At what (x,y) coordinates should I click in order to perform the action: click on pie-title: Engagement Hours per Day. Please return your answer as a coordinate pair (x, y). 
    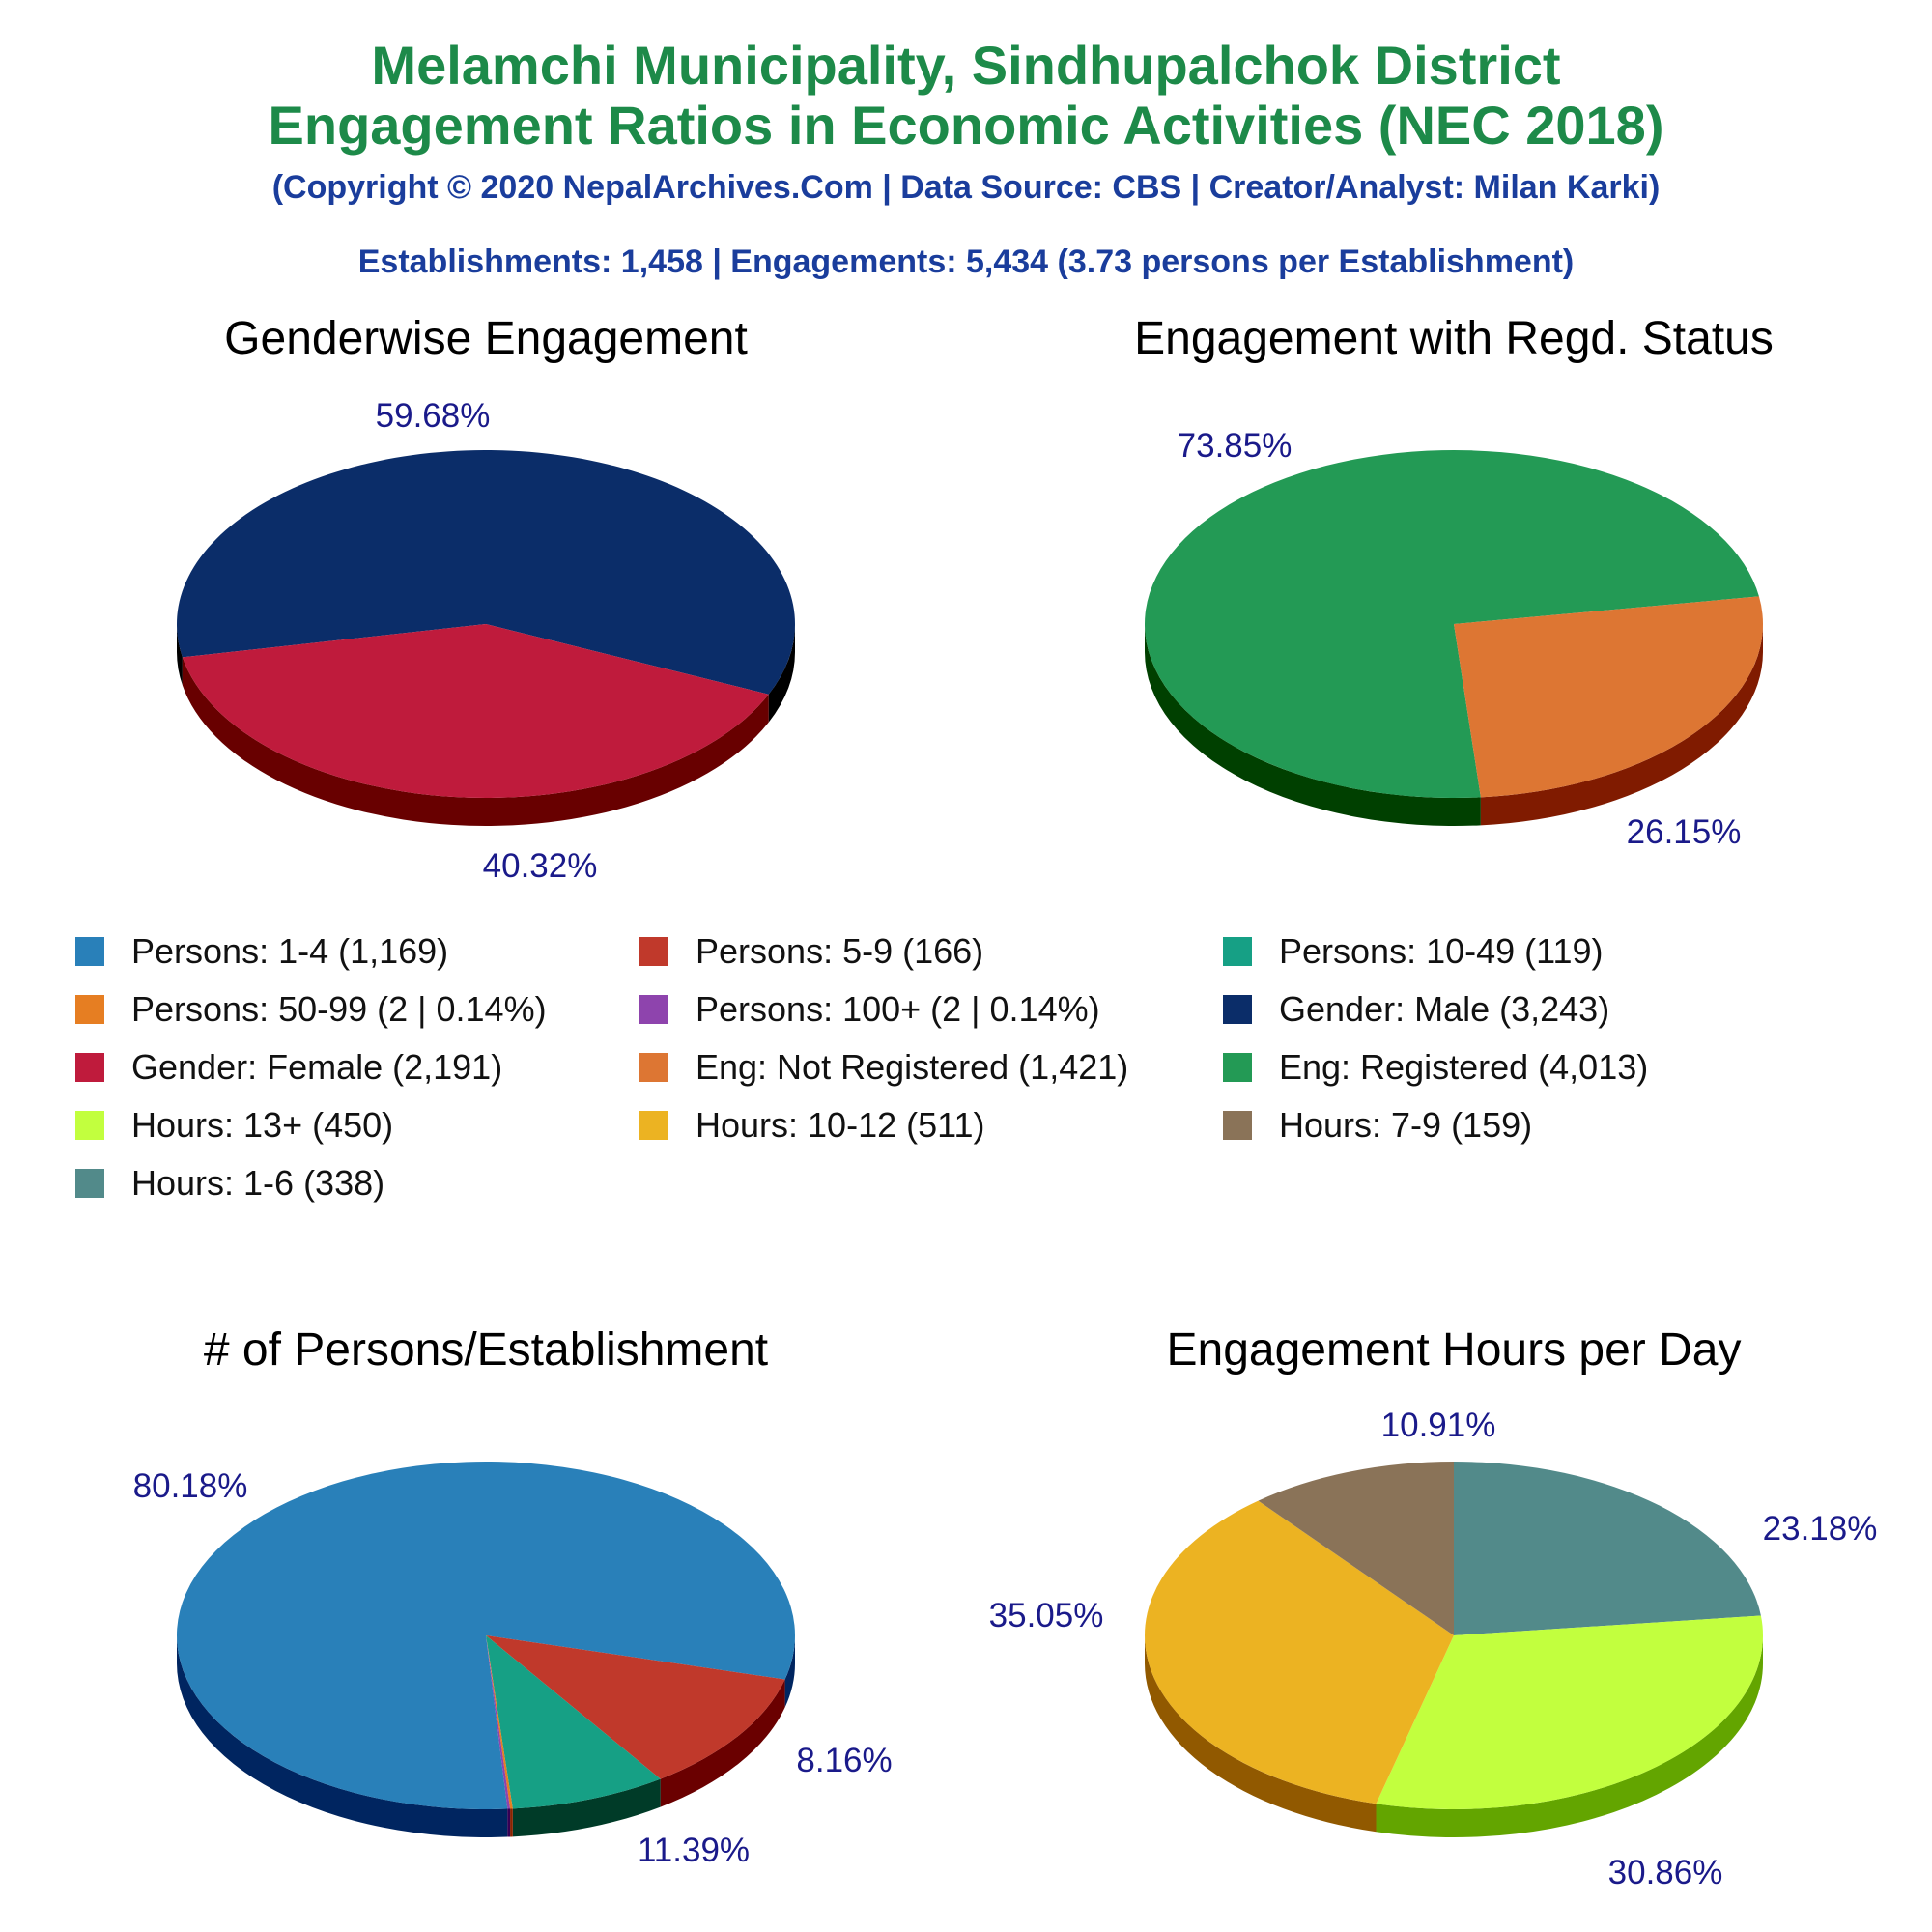
    Looking at the image, I should click on (1454, 1350).